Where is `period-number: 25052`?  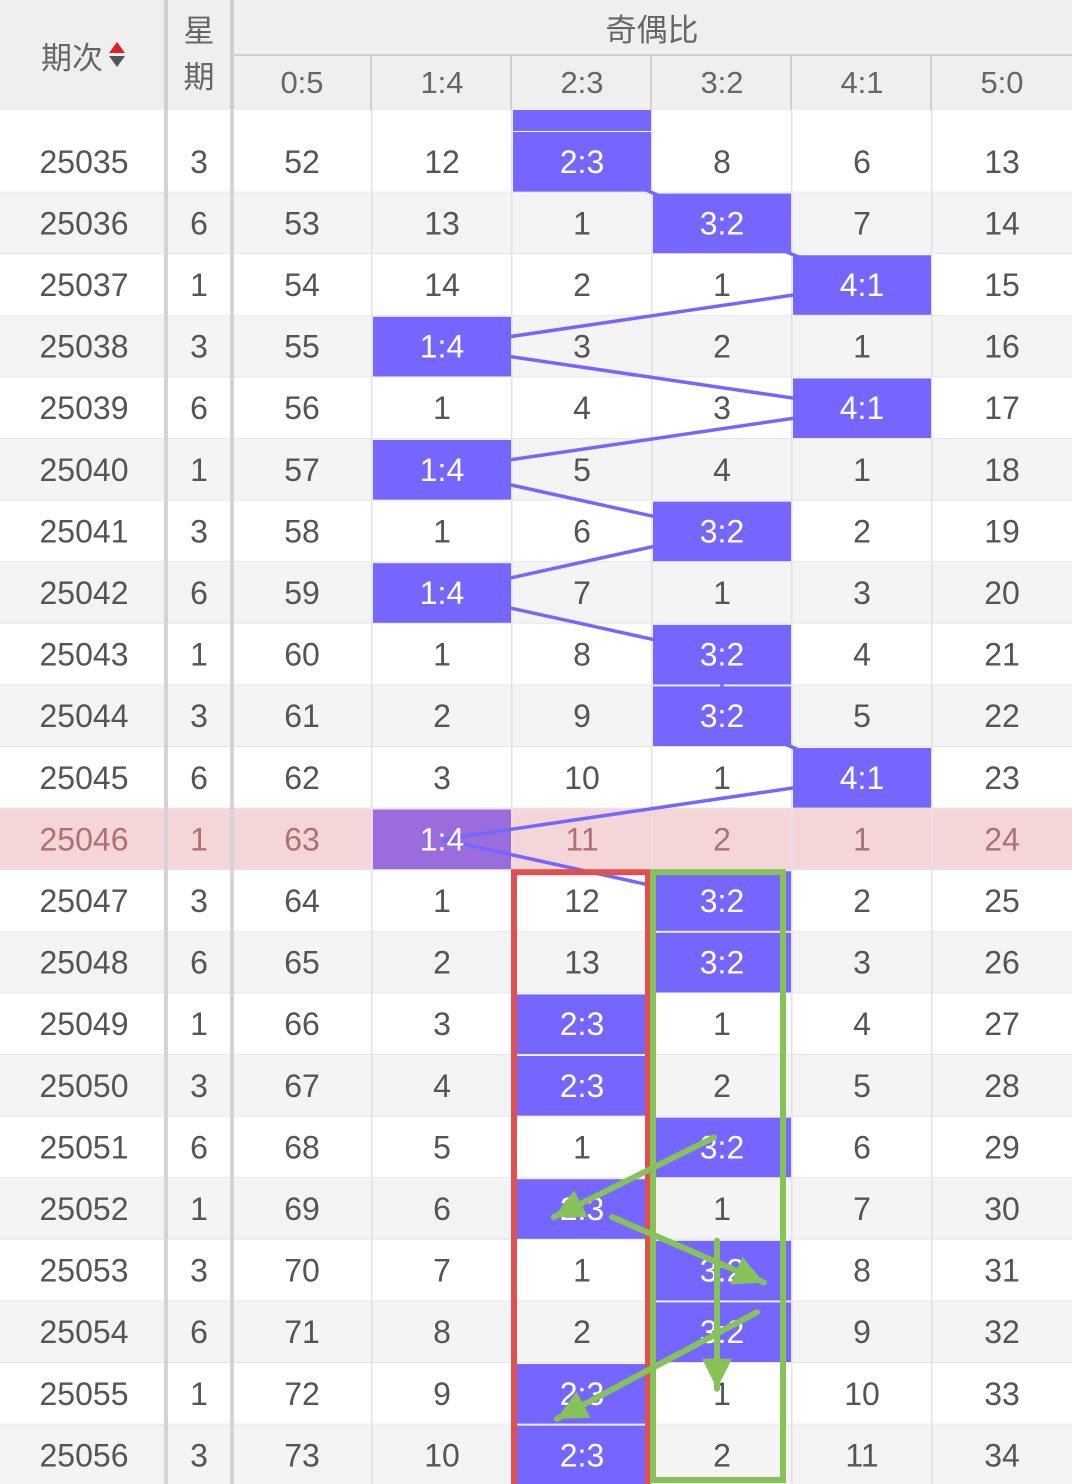 period-number: 25052 is located at coordinates (84, 1209).